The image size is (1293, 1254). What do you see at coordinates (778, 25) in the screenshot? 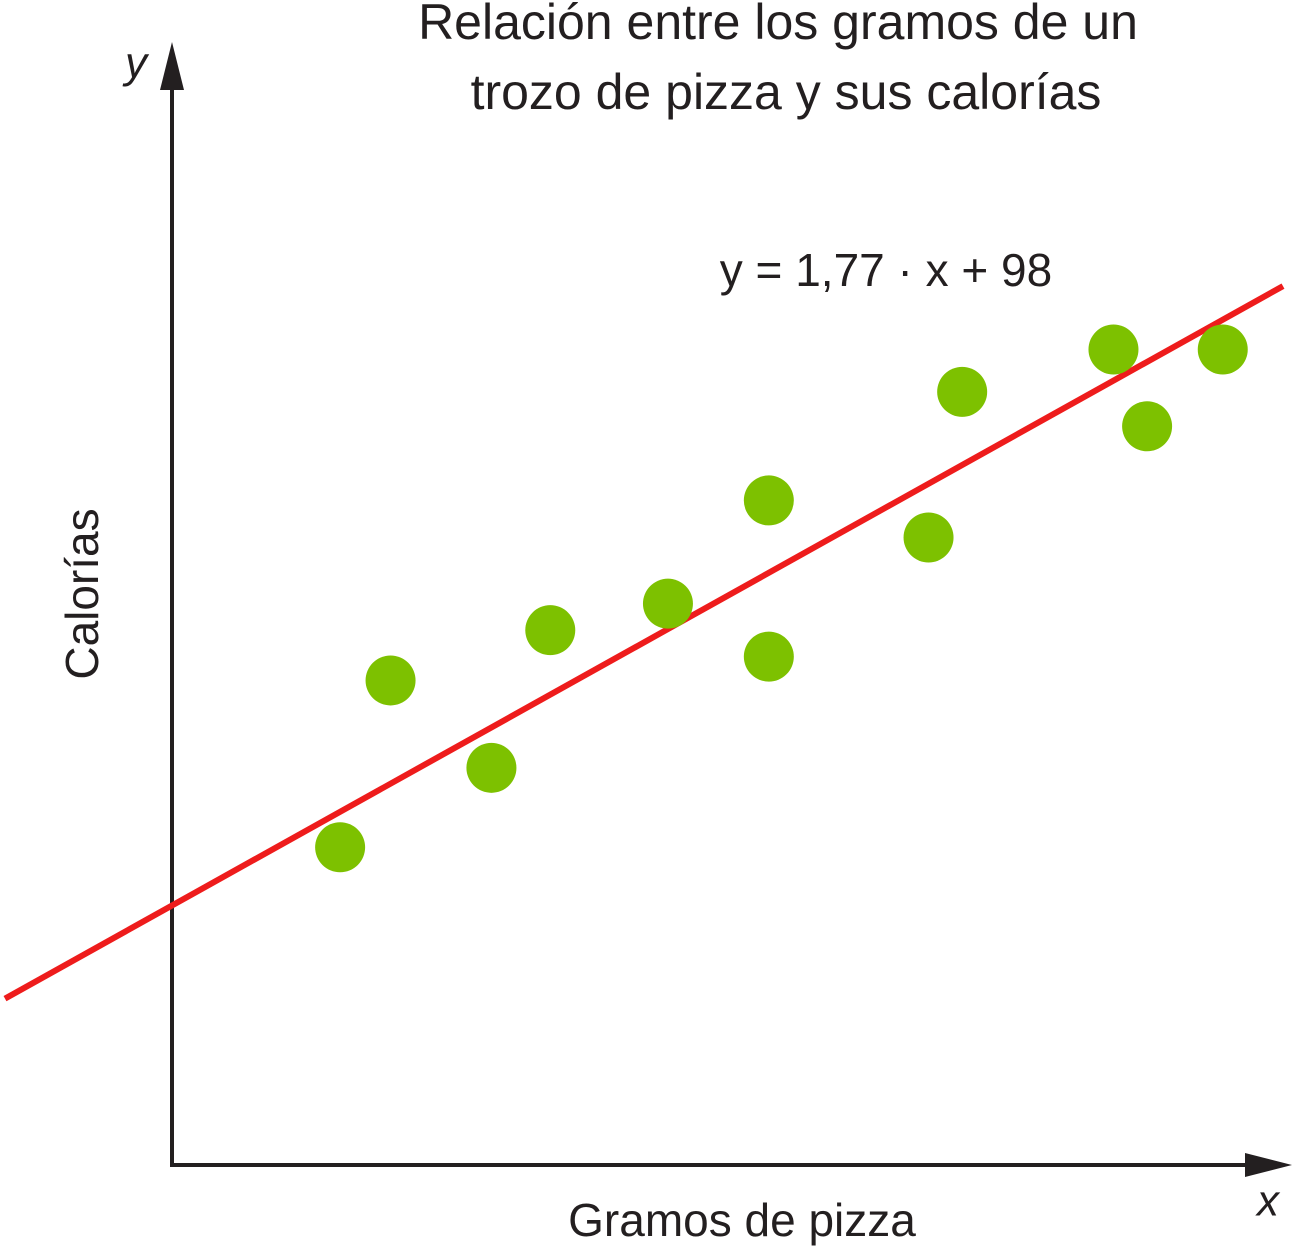
I see `chart-title: Relación entre los gramos de un` at bounding box center [778, 25].